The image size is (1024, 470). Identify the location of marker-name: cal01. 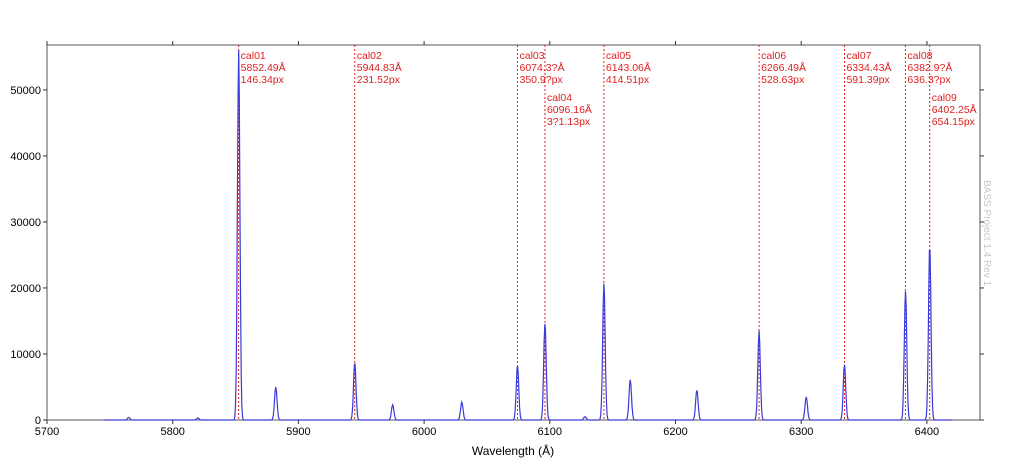
(253, 56).